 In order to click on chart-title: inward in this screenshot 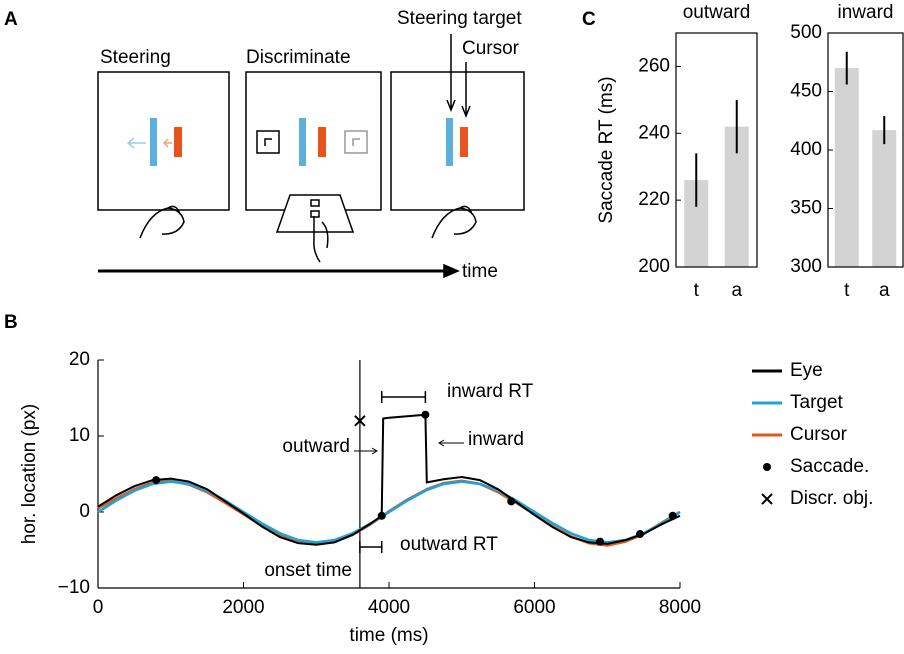, I will do `click(866, 12)`.